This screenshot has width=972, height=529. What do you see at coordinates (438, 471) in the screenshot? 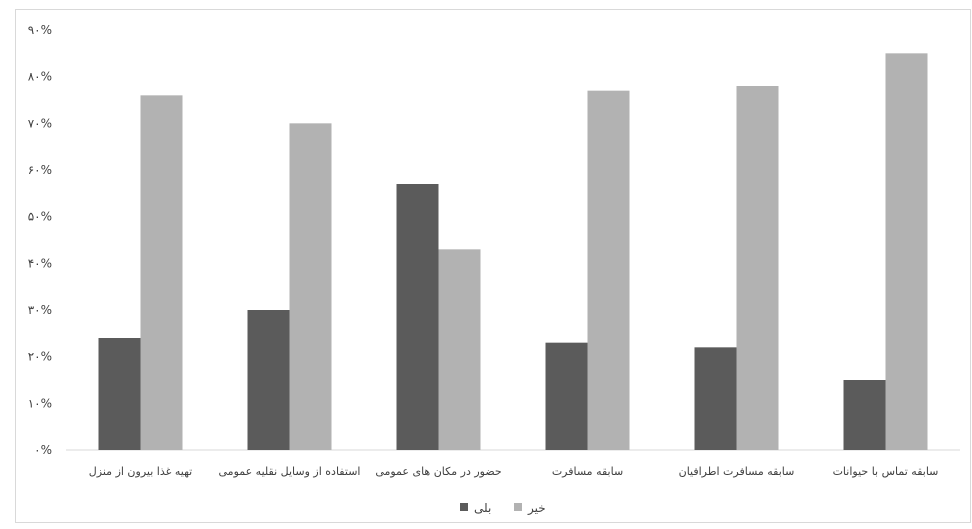
I see `x-tick-label: حضور در مکان های عمومی` at bounding box center [438, 471].